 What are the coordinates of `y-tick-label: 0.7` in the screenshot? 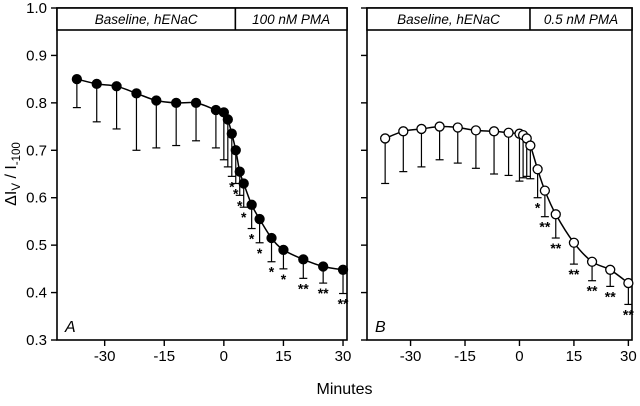 It's located at (36, 150).